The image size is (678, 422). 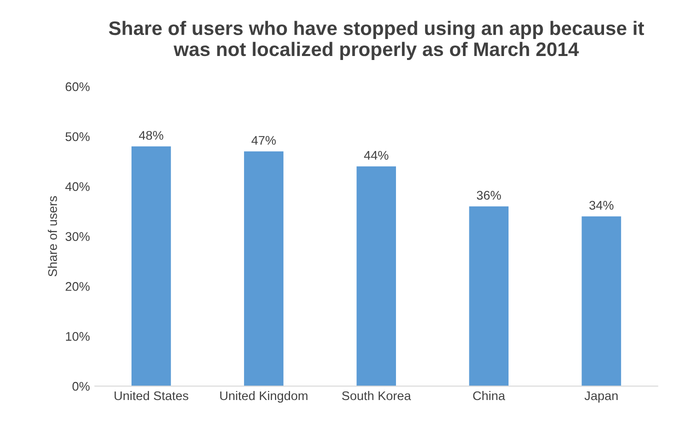 What do you see at coordinates (81, 386) in the screenshot?
I see `y-tick-label: 0%` at bounding box center [81, 386].